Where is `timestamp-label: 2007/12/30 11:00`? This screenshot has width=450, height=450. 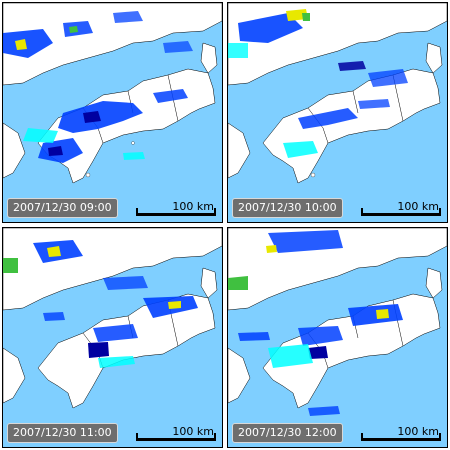
timestamp-label: 2007/12/30 11:00 is located at coordinates (62, 433).